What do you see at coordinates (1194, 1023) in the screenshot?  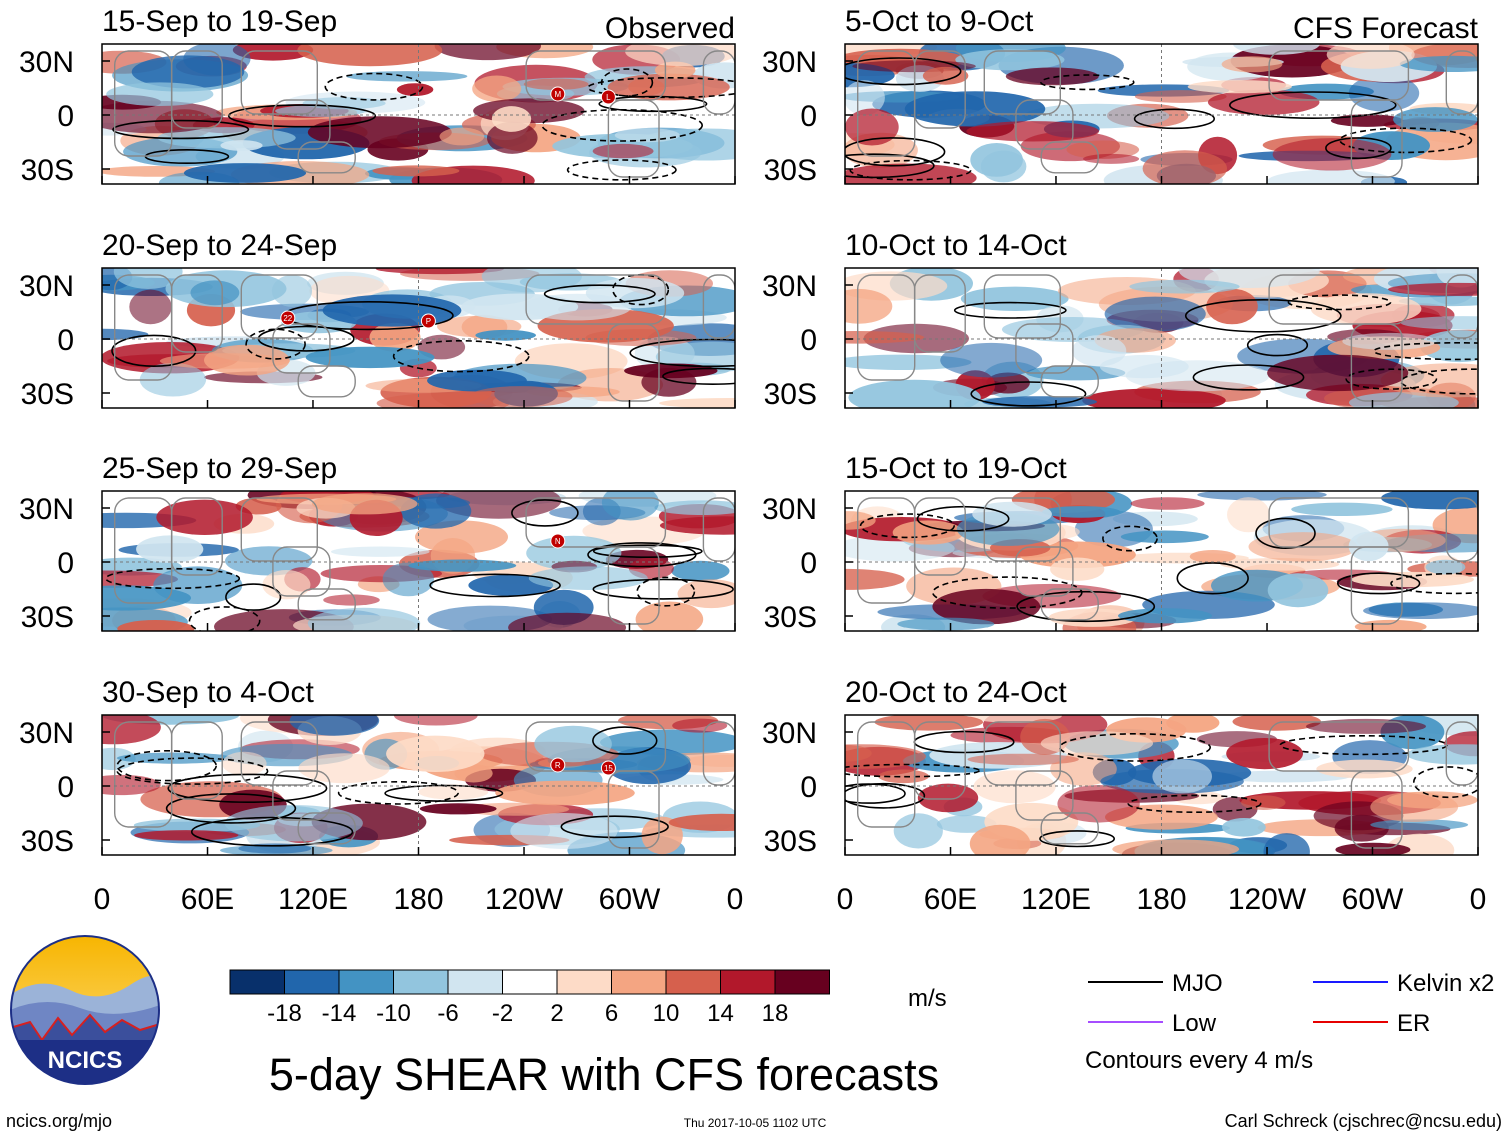 I see `legend-label: Low` at bounding box center [1194, 1023].